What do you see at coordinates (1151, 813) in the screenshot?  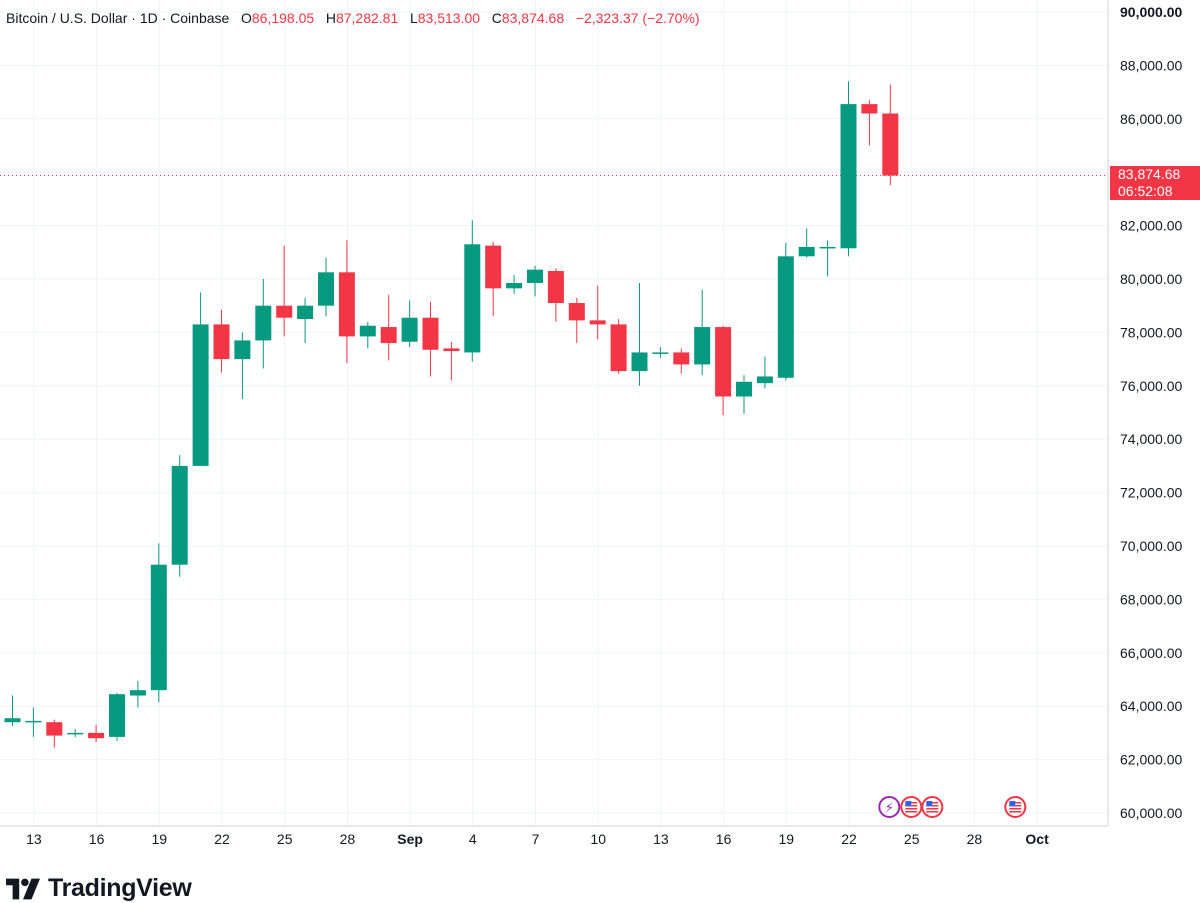 I see `y-tick-label: 60,000.00` at bounding box center [1151, 813].